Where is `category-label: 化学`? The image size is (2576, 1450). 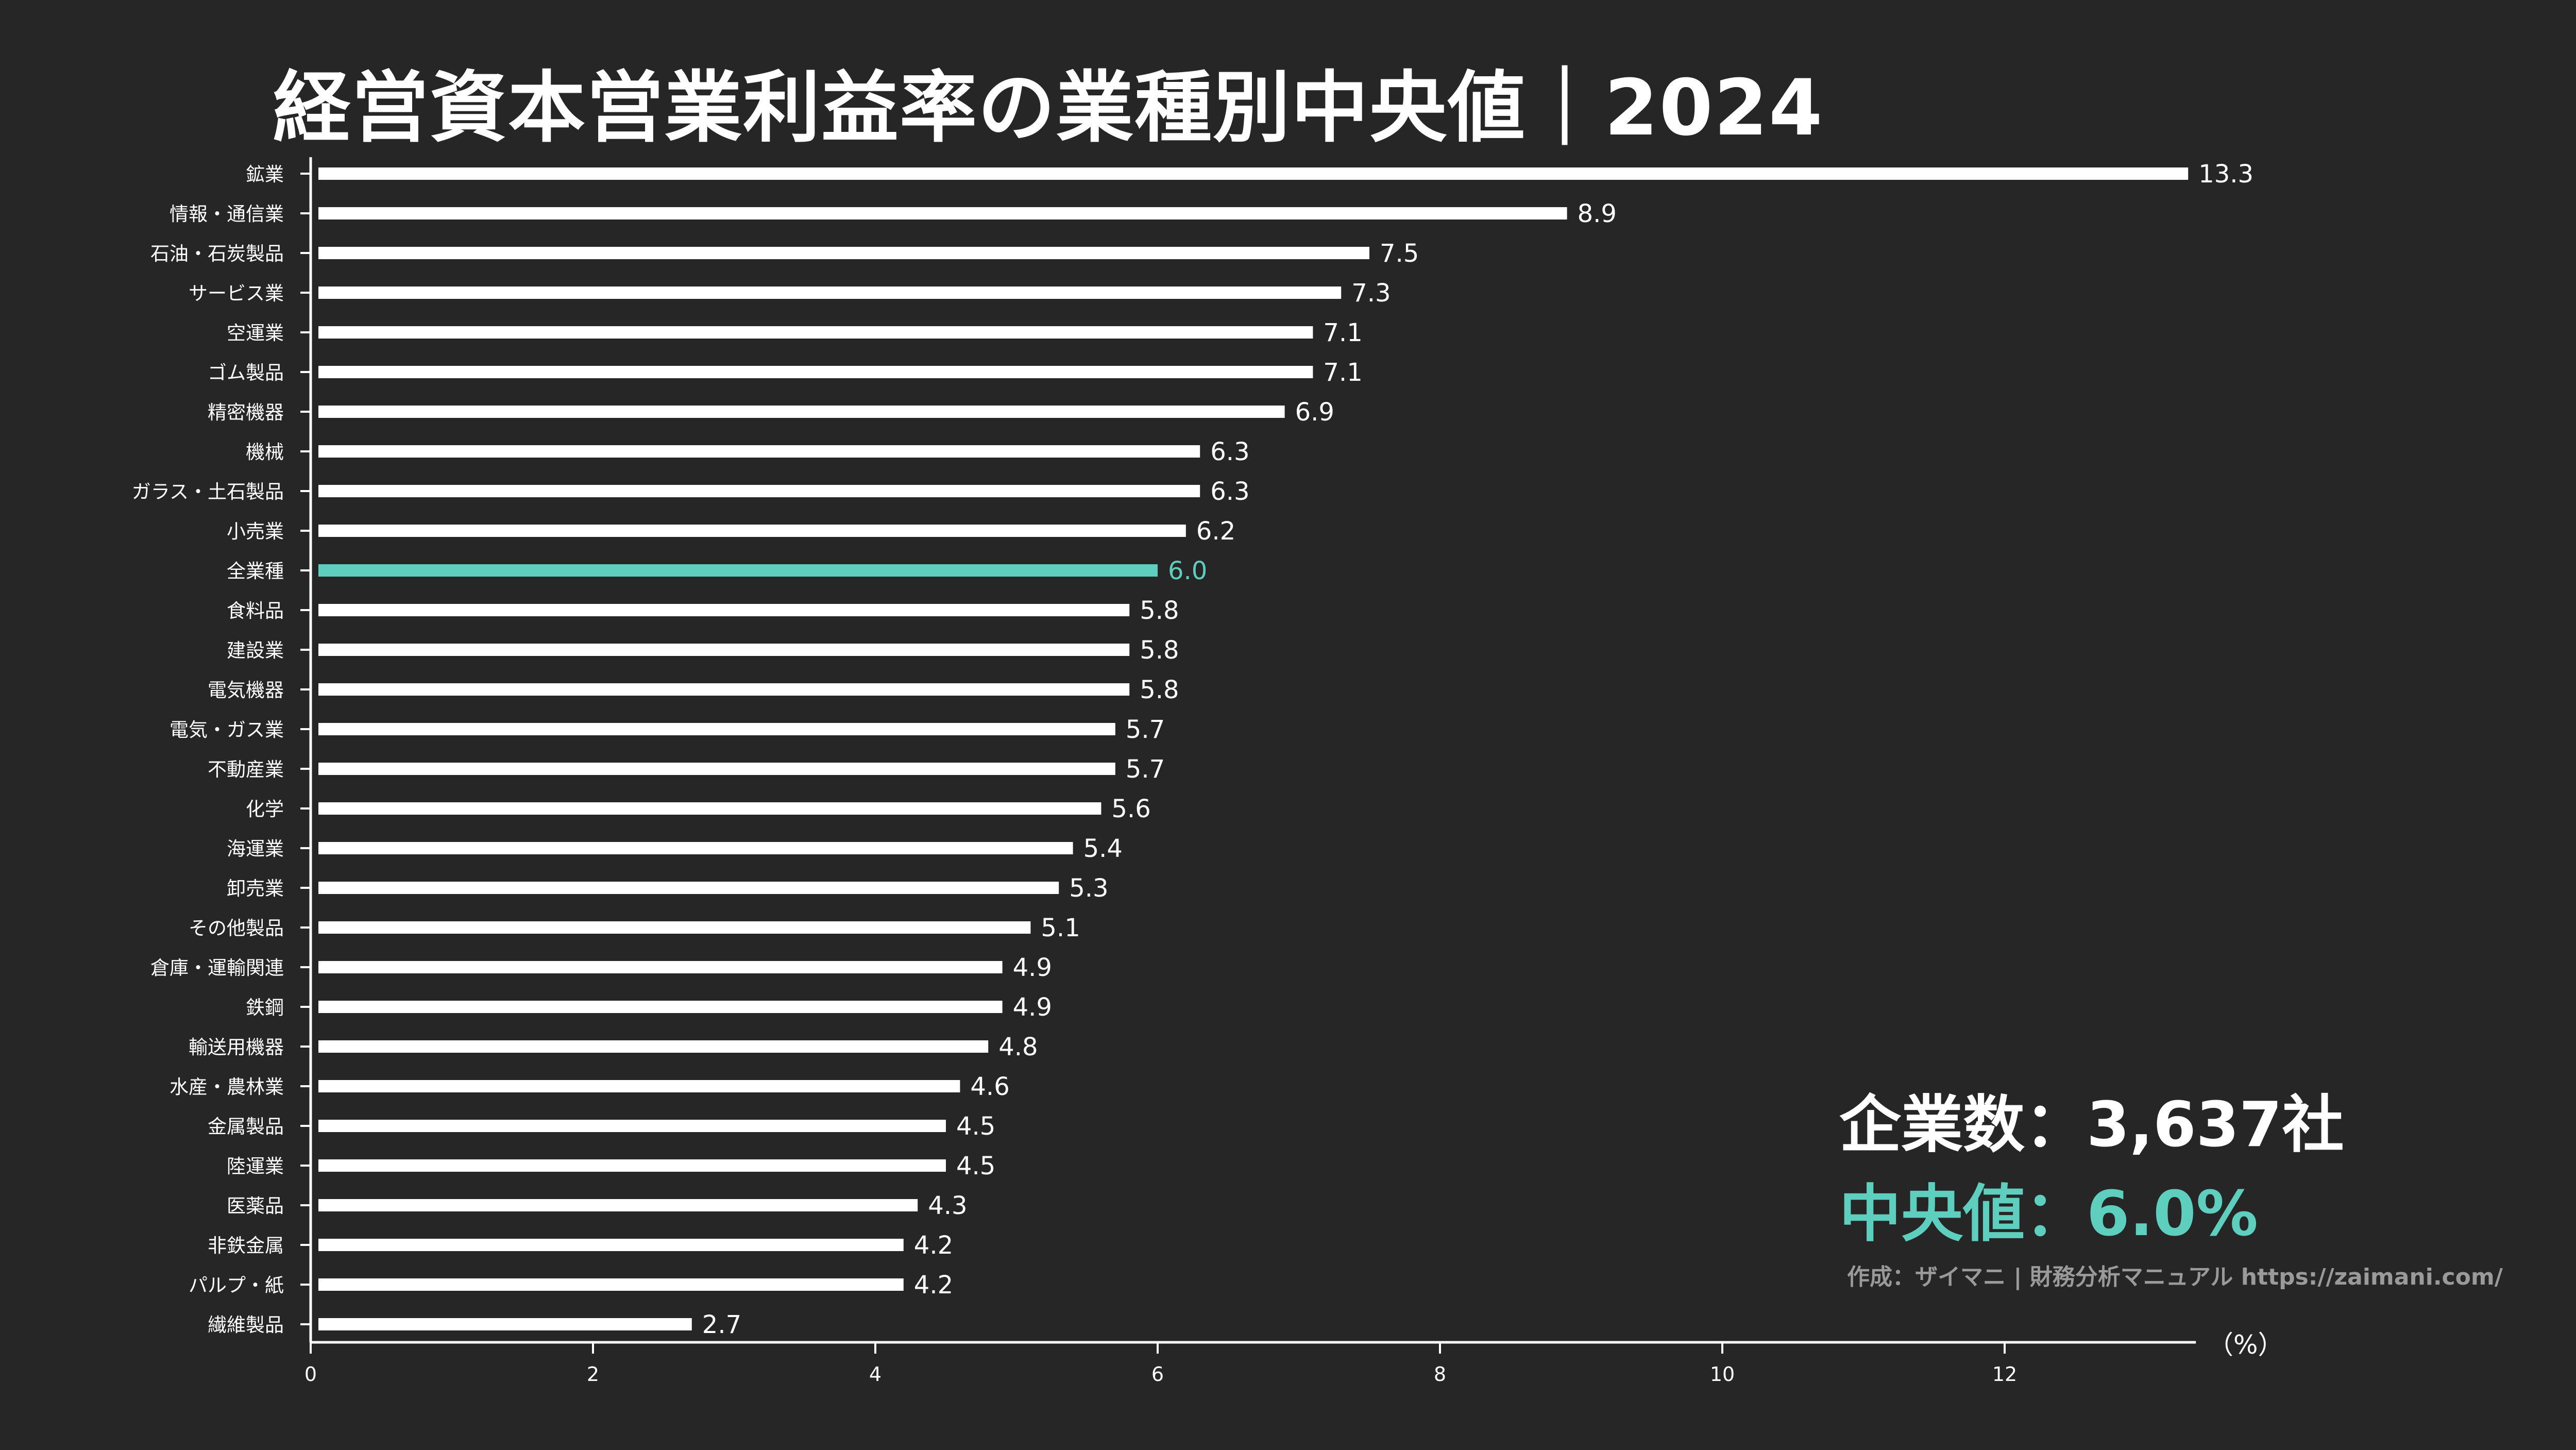 category-label: 化学 is located at coordinates (265, 809).